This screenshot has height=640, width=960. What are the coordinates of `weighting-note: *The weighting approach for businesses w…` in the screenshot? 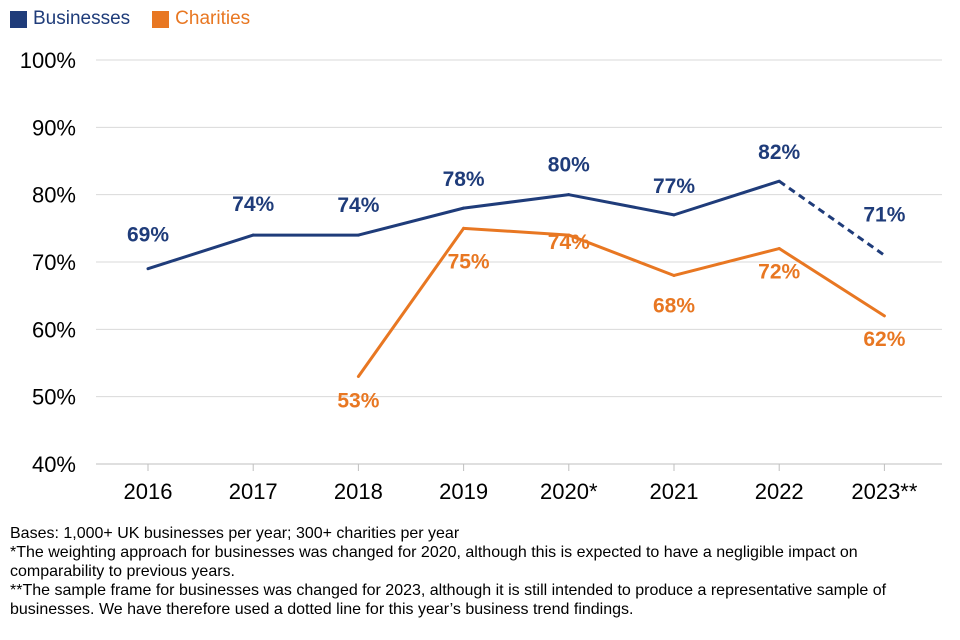 It's located at (434, 562).